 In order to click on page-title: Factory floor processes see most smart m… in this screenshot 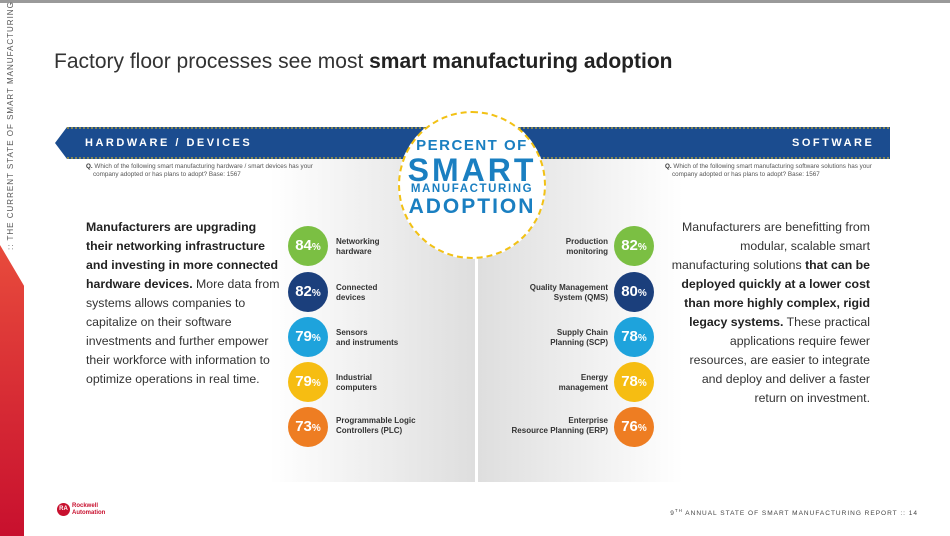, I will do `click(363, 61)`.